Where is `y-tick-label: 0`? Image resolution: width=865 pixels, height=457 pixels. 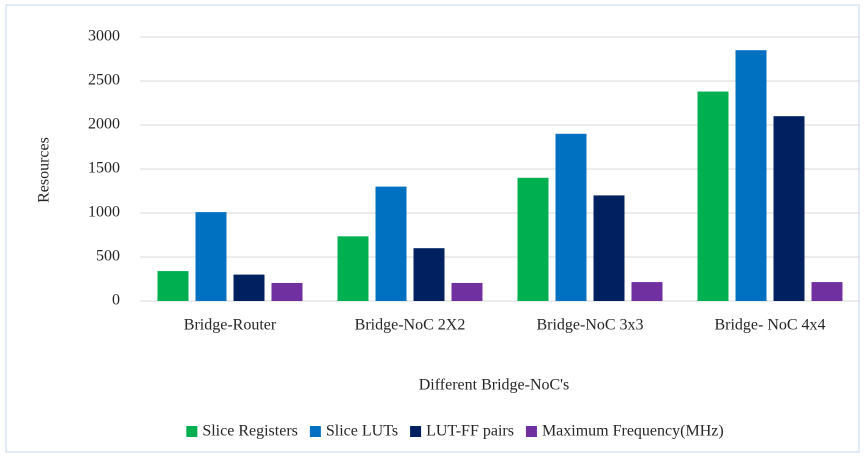
y-tick-label: 0 is located at coordinates (116, 300).